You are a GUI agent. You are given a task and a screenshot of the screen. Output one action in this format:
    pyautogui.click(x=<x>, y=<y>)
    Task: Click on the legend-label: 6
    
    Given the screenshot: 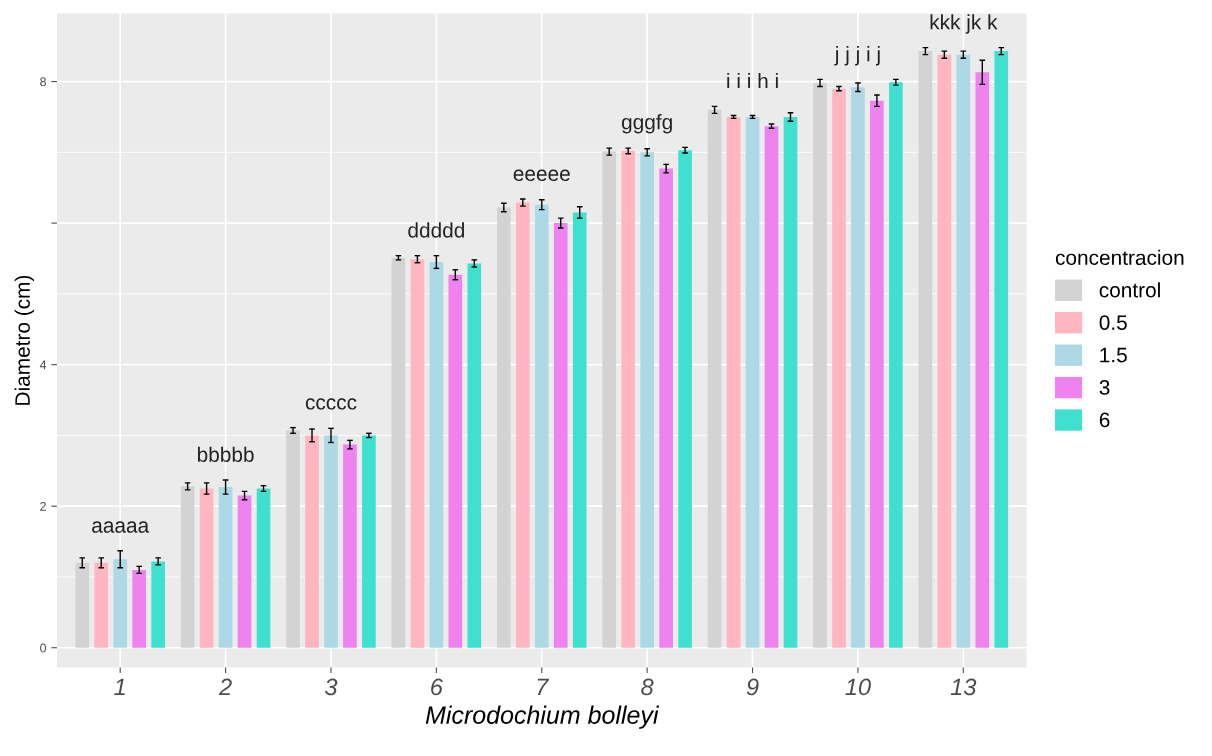 What is the action you would take?
    pyautogui.click(x=1104, y=420)
    